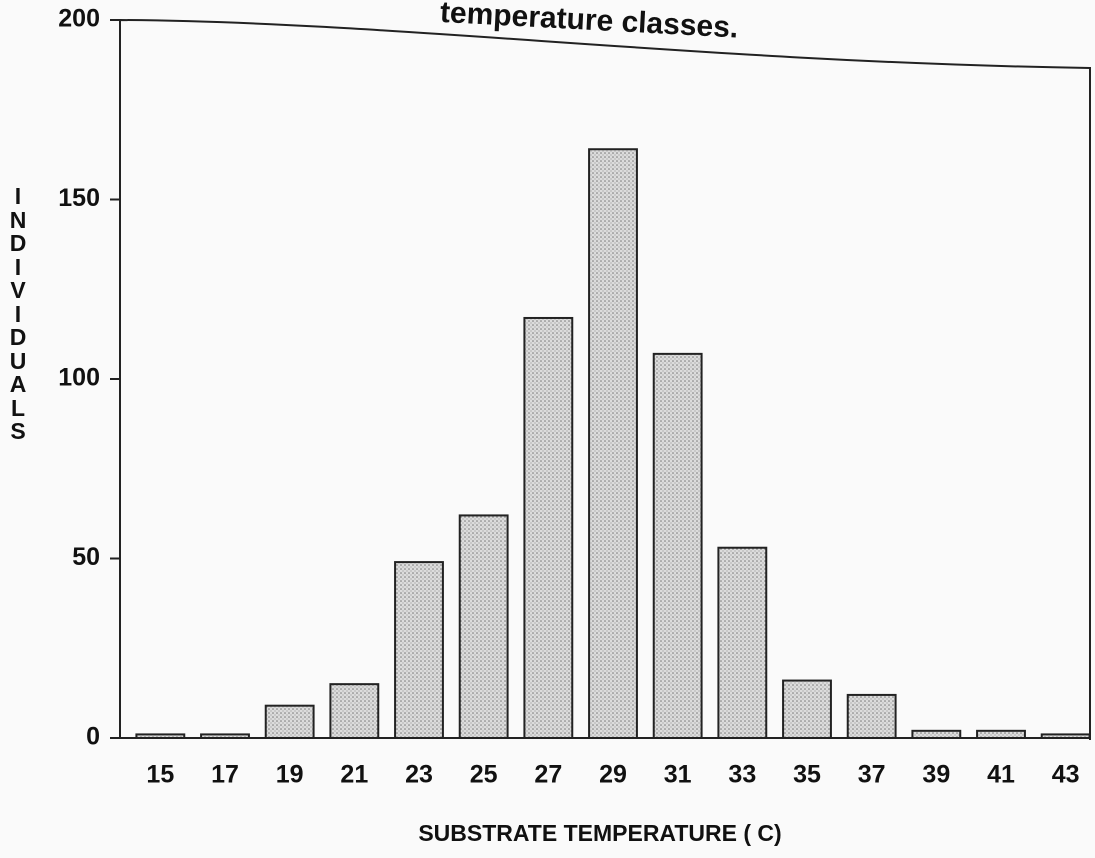 The height and width of the screenshot is (858, 1095). Describe the element at coordinates (225, 775) in the screenshot. I see `x-tick-label: 17` at that location.